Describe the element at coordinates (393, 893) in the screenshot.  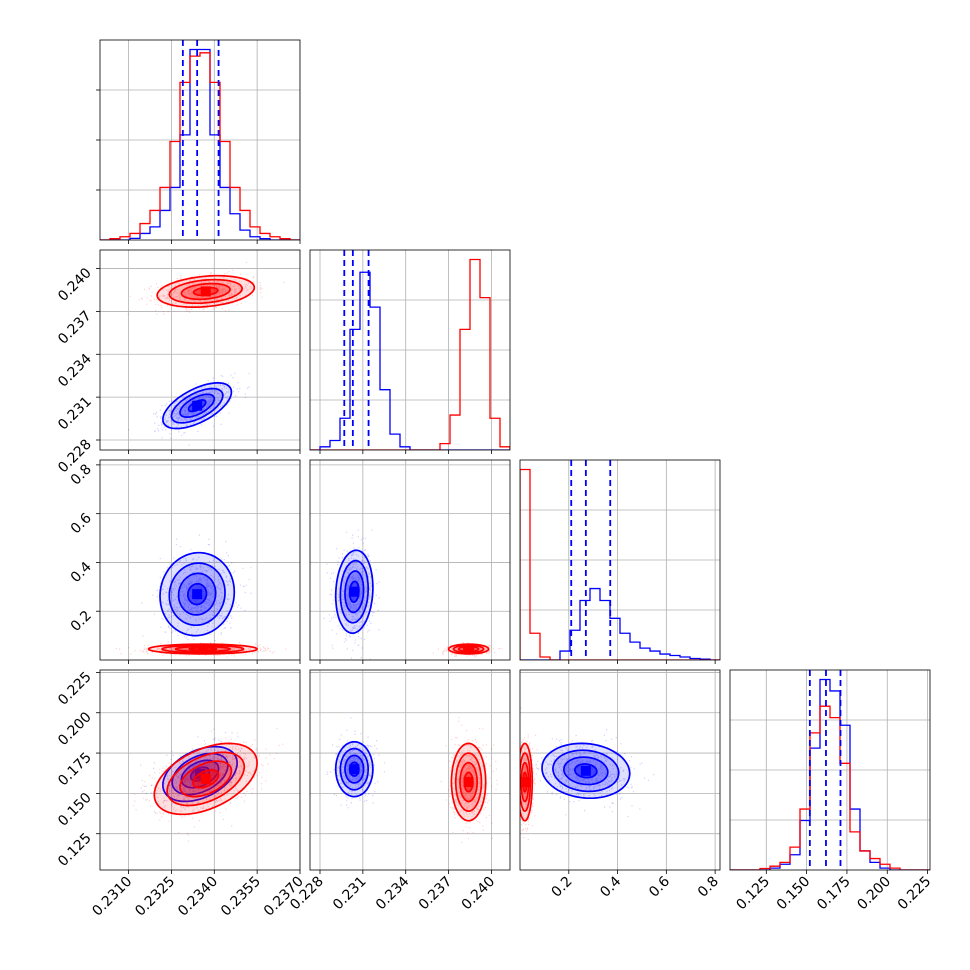
I see `x-tick-label: 0.234` at that location.